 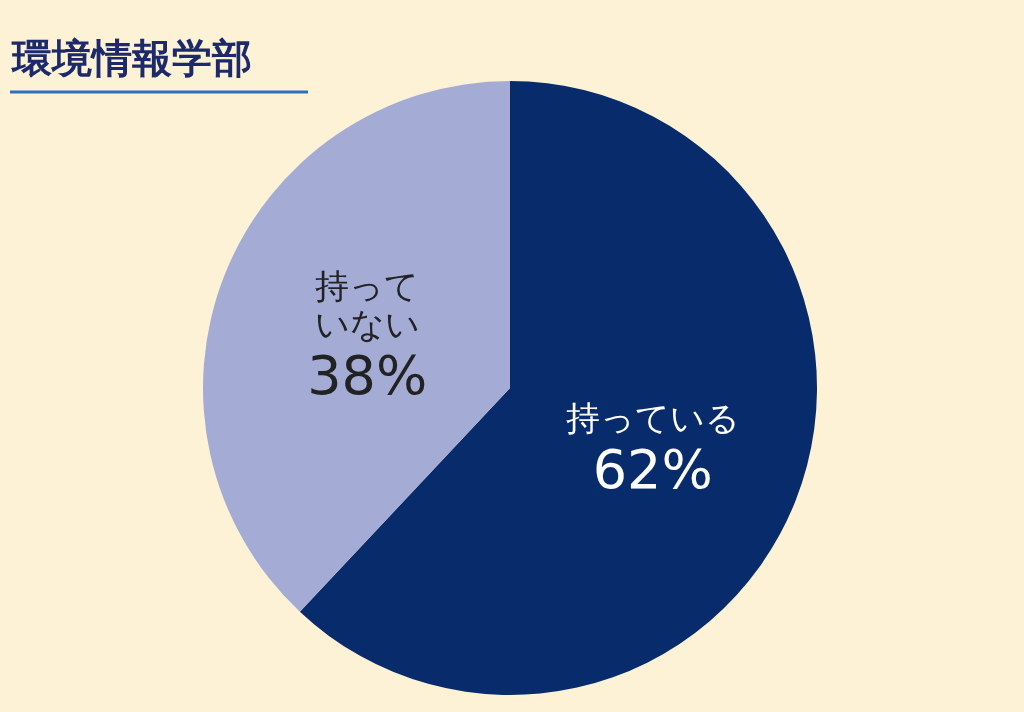 I want to click on data-label: 62%, so click(x=652, y=469).